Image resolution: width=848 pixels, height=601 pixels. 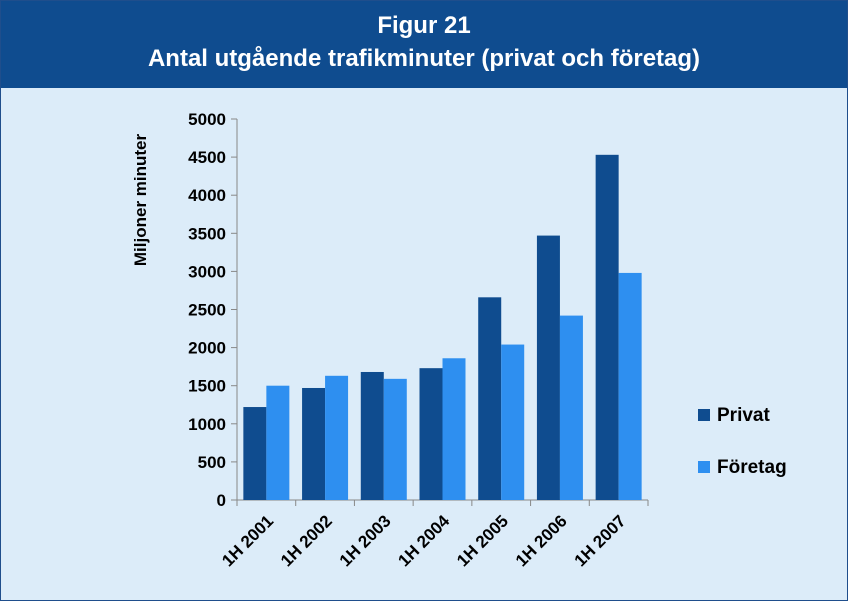 I want to click on y-tick-label: 2500, so click(x=207, y=310).